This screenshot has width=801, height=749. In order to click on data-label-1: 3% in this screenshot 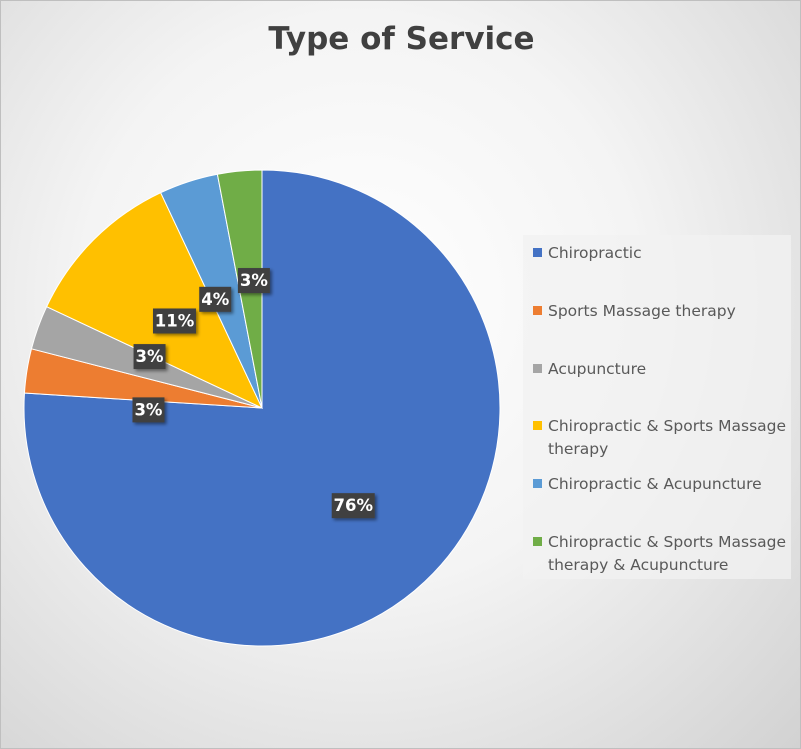, I will do `click(148, 410)`.